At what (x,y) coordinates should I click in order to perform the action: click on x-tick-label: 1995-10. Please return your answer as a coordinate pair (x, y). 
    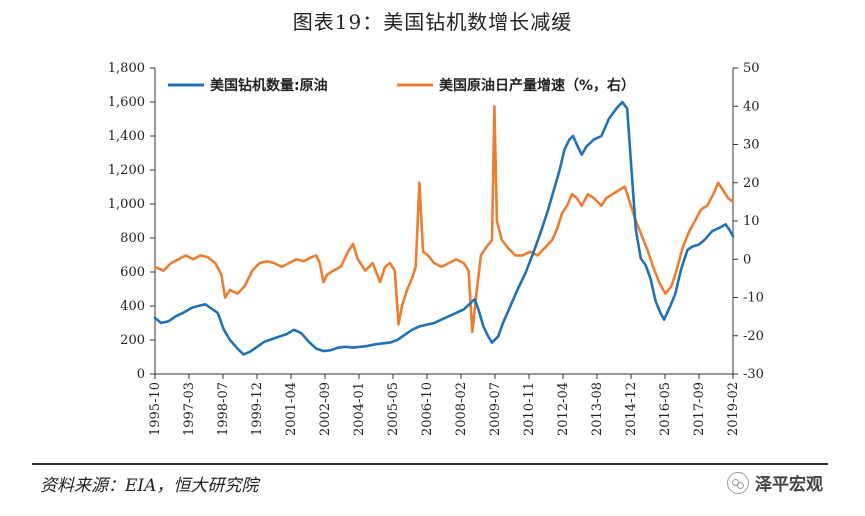
    Looking at the image, I should click on (155, 409).